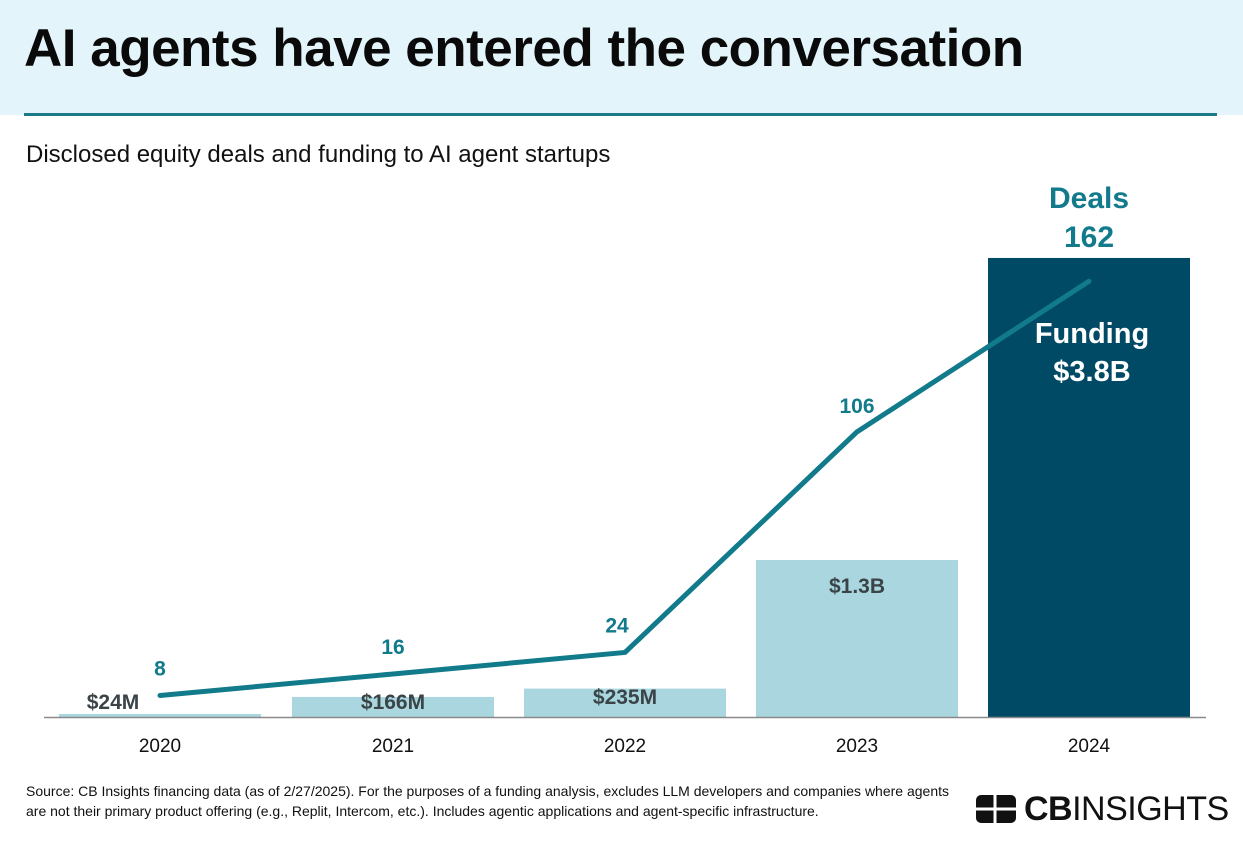 Image resolution: width=1243 pixels, height=857 pixels. Describe the element at coordinates (1089, 487) in the screenshot. I see `funding-bar-2024` at that location.